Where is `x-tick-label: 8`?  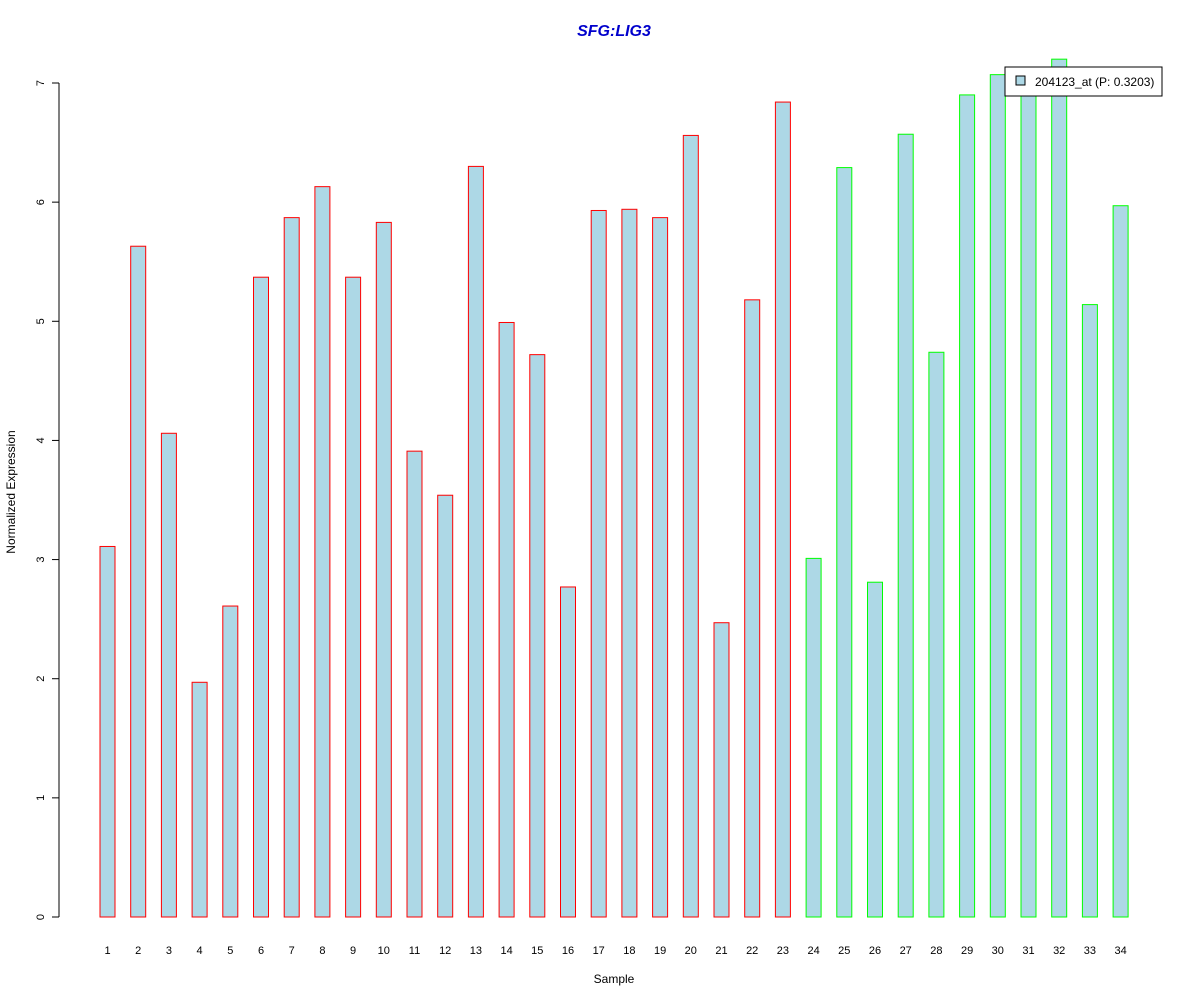 x-tick-label: 8 is located at coordinates (322, 951).